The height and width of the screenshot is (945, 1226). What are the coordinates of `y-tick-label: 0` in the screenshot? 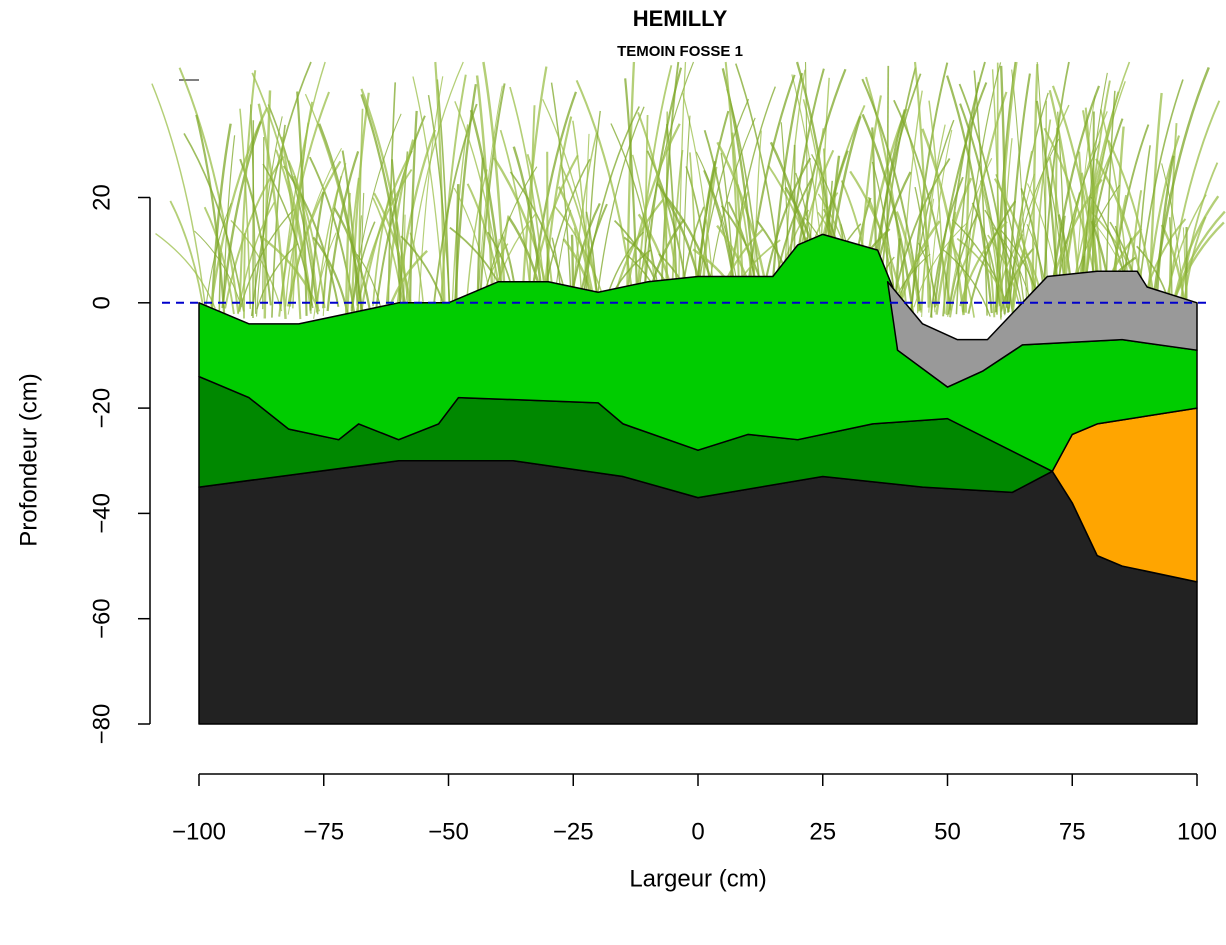 It's located at (101, 302).